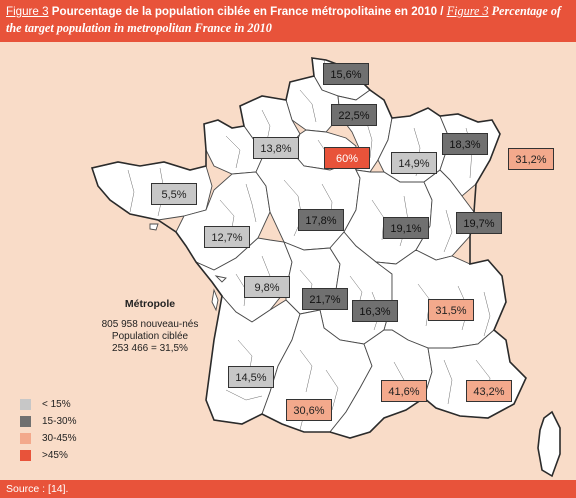 This screenshot has height=498, width=576. What do you see at coordinates (220, 279) in the screenshot?
I see `island-re` at bounding box center [220, 279].